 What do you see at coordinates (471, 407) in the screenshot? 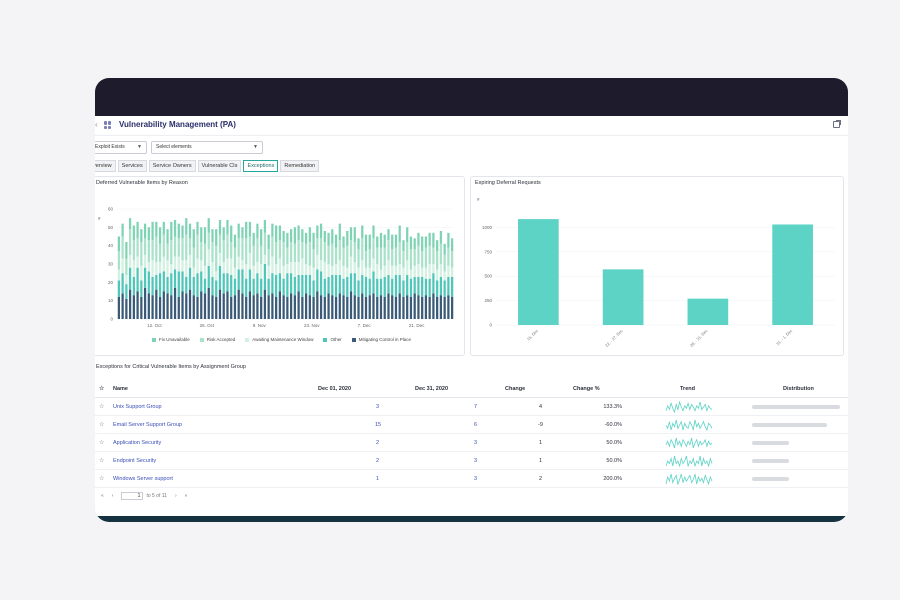
I see `table-row: ☆ Unix Support Group 3 7 4 133.3%` at bounding box center [471, 407].